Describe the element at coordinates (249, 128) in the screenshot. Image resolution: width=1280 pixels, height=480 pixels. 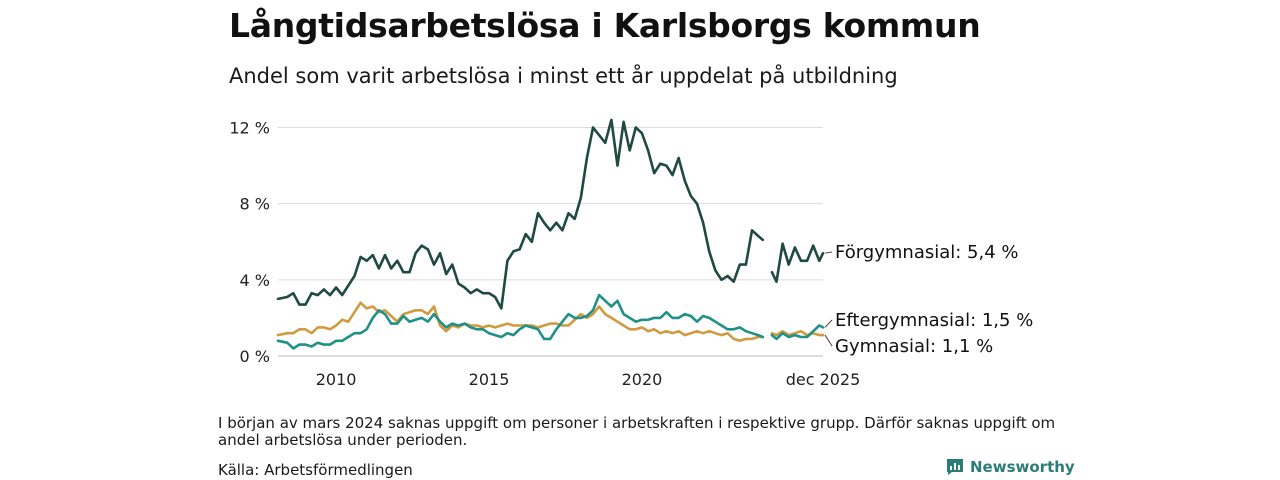
I see `y-tick-label-3: 12 %` at that location.